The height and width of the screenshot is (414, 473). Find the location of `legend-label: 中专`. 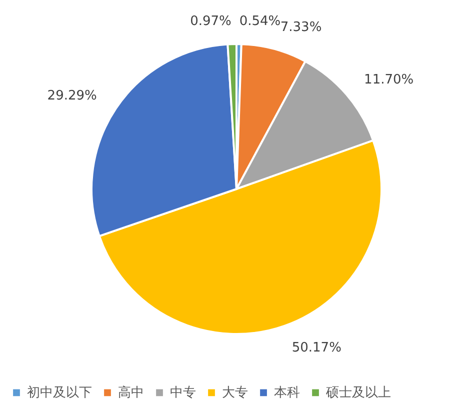

legend-label: 中专 is located at coordinates (183, 393).